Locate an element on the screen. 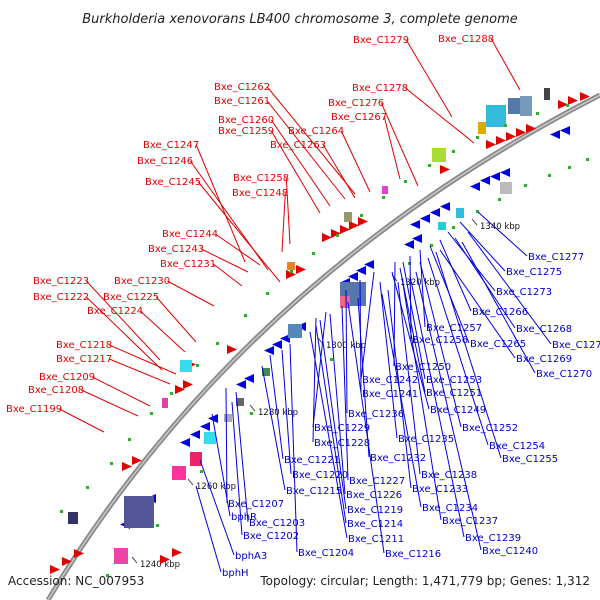 The width and height of the screenshot is (600, 600). gene-label-reverse: Bxe_C1256 is located at coordinates (440, 340).